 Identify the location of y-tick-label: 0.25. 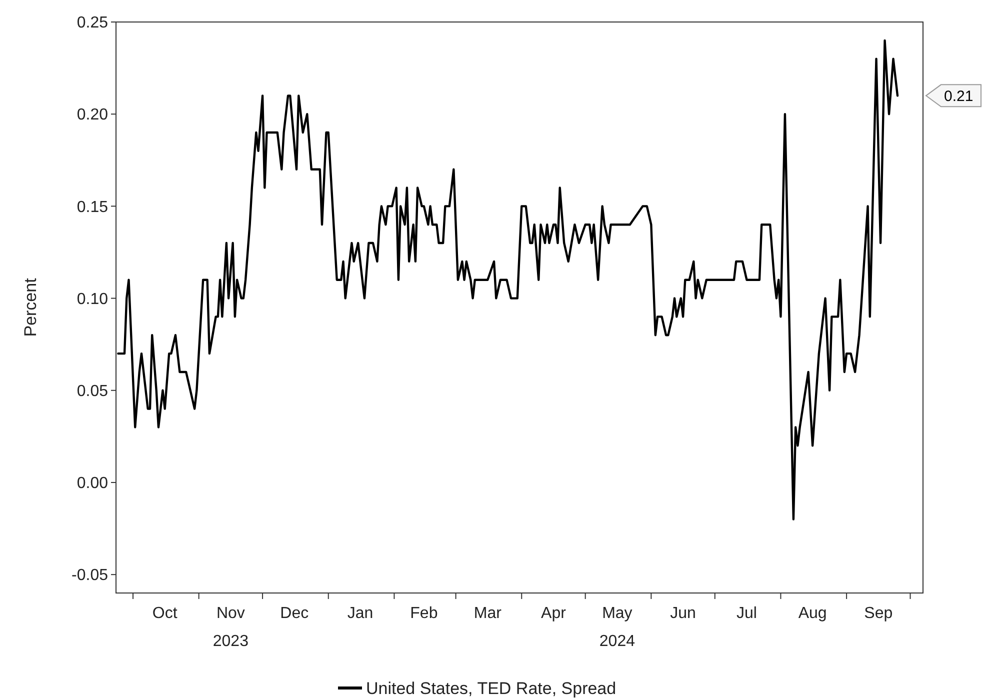
(92, 23).